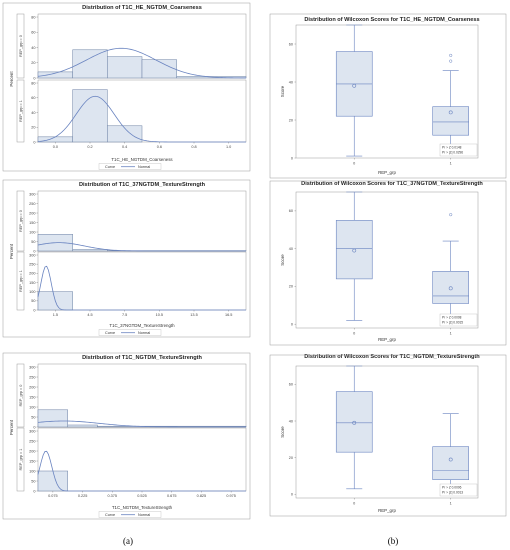 The width and height of the screenshot is (510, 550). Describe the element at coordinates (55, 315) in the screenshot. I see `x-tick-label: 1.5` at that location.